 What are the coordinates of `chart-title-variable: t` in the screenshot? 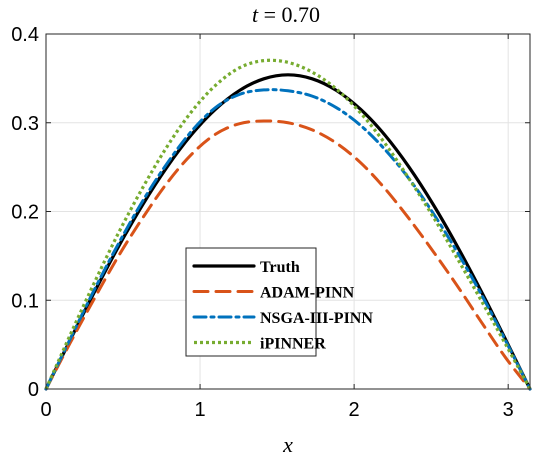 It's located at (255, 14).